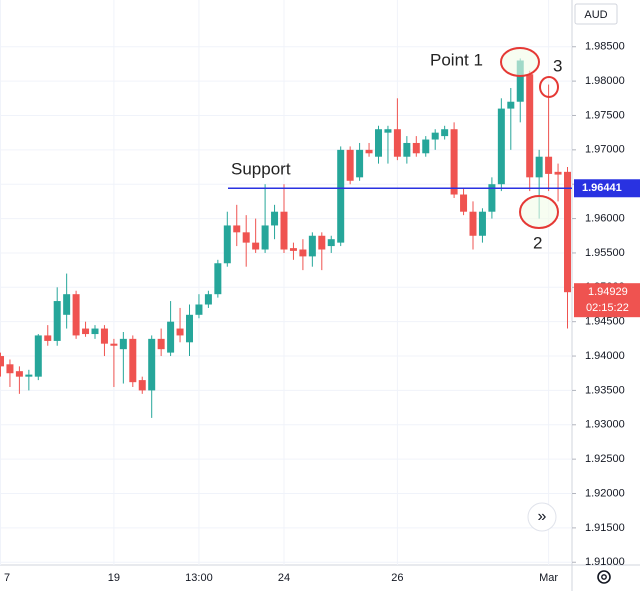 Image resolution: width=640 pixels, height=591 pixels. Describe the element at coordinates (605, 356) in the screenshot. I see `y-tick-label: 1.94000` at that location.